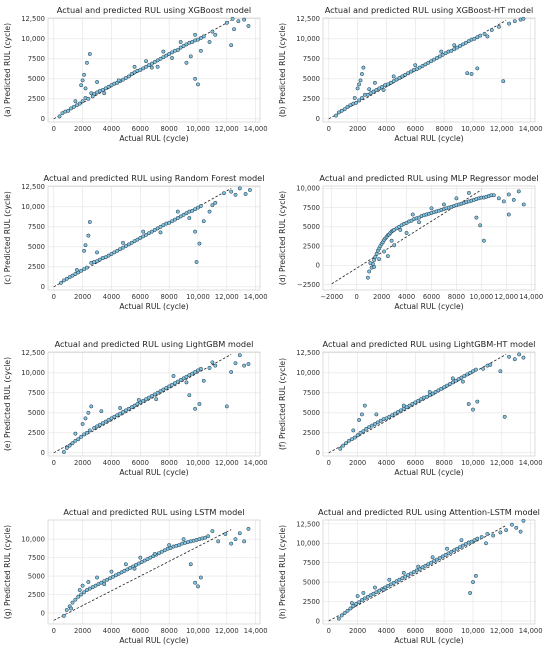 The width and height of the screenshot is (550, 668). Describe the element at coordinates (168, 129) in the screenshot. I see `x-tick-label: 8000` at that location.